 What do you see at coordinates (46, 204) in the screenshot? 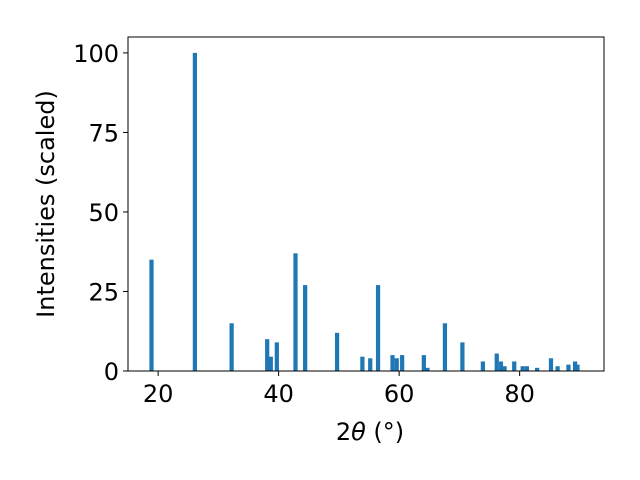
I see `y-axis-title: Intensities (scaled)` at bounding box center [46, 204].